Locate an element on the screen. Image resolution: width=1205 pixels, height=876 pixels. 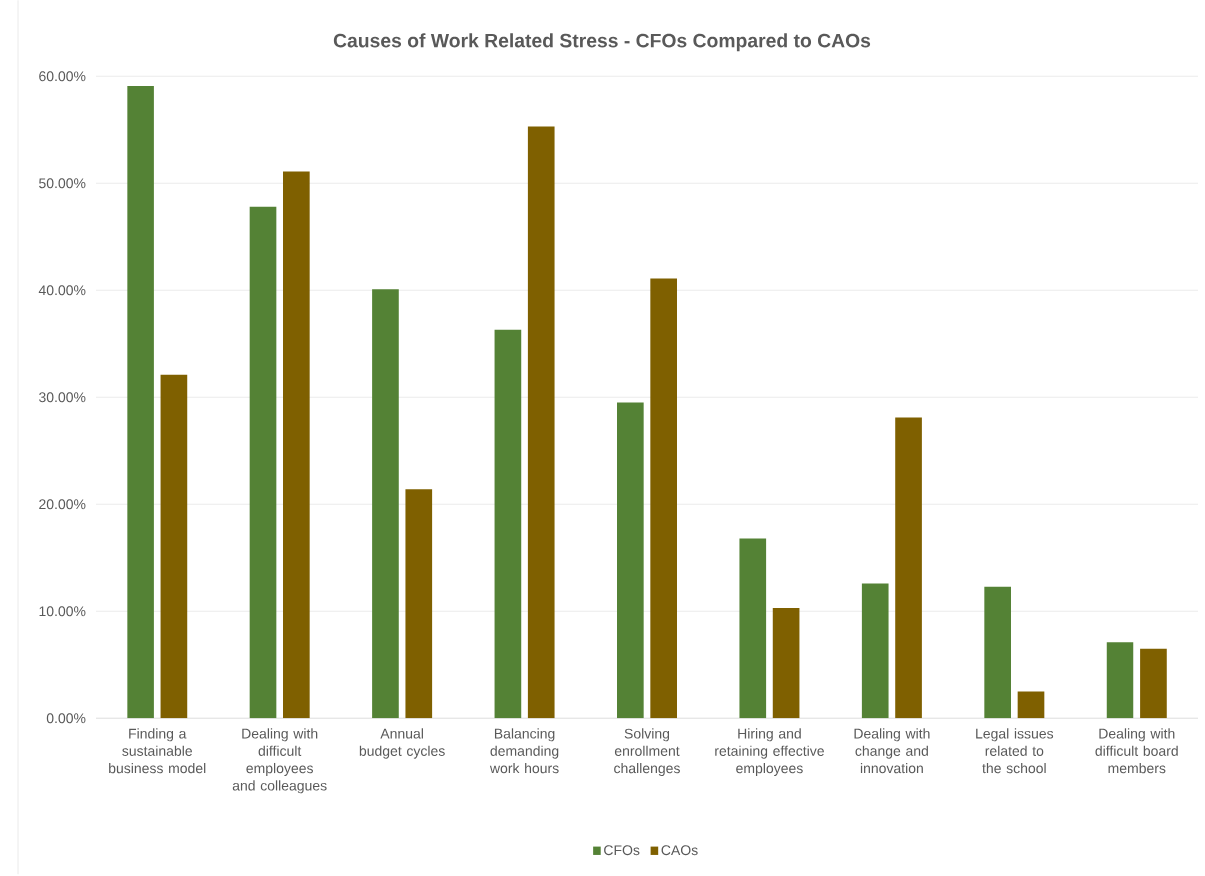
x-tick-label: Annual budget cycles is located at coordinates (402, 743).